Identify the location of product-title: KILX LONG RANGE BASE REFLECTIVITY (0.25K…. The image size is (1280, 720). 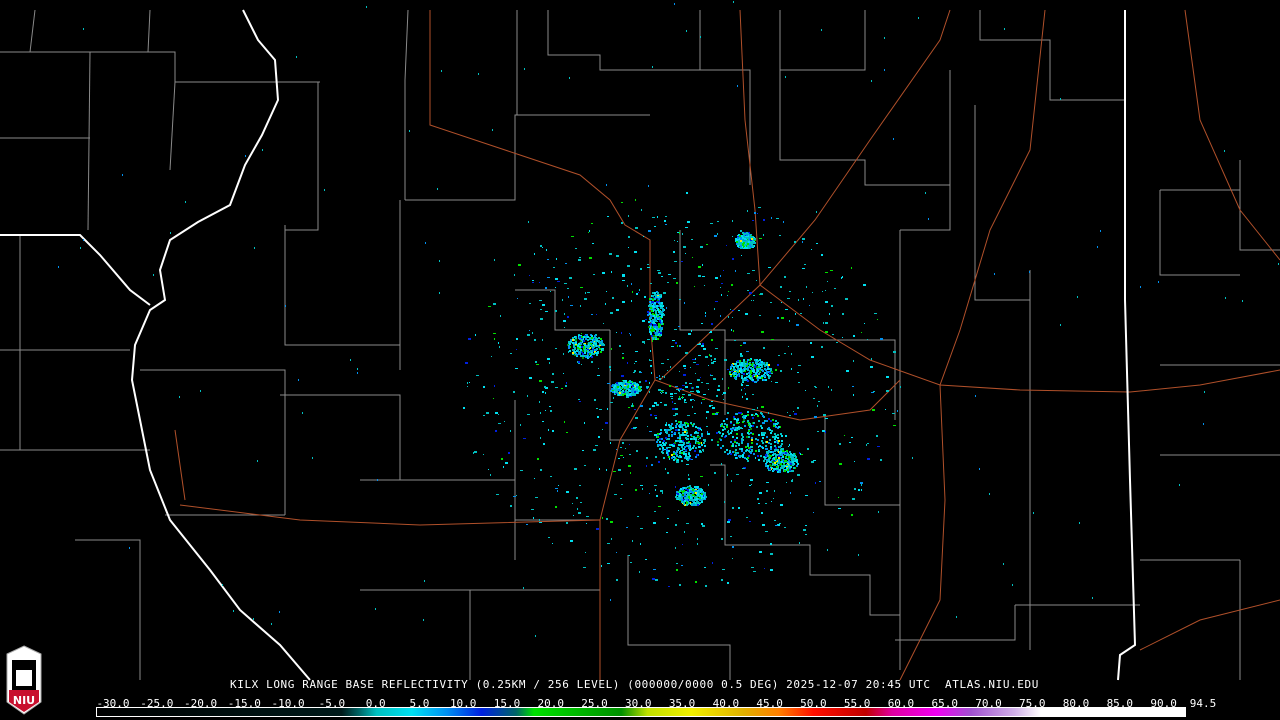
(634, 684).